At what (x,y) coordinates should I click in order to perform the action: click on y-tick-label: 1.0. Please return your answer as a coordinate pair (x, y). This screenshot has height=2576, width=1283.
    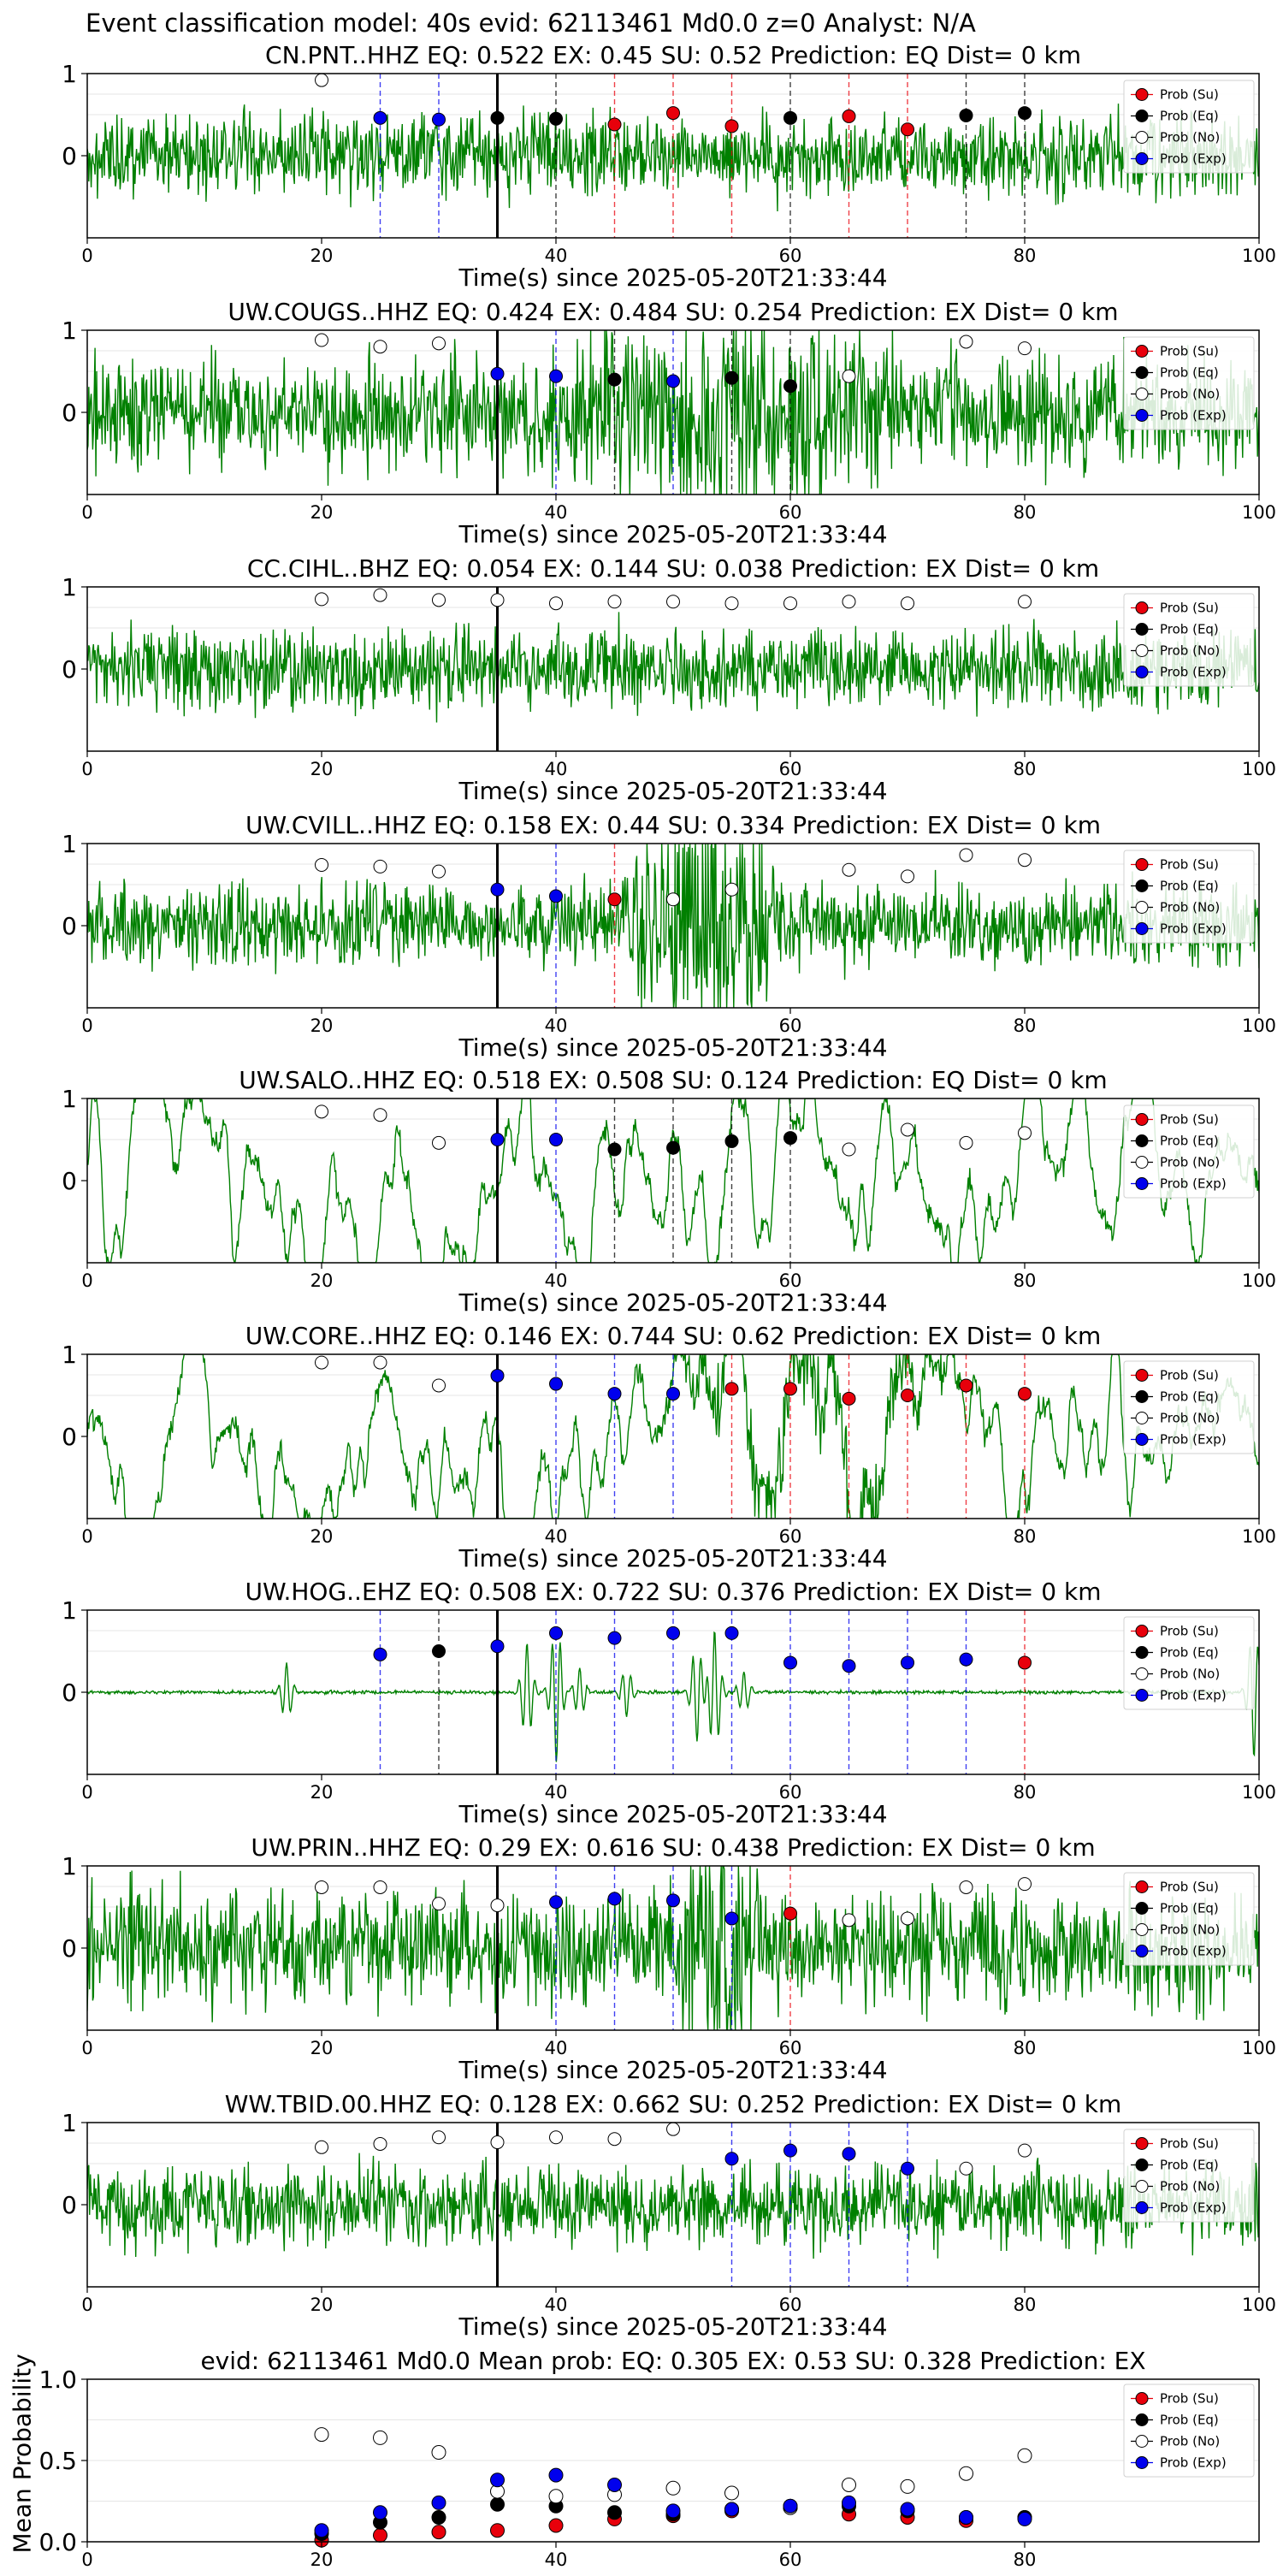
    Looking at the image, I should click on (57, 2380).